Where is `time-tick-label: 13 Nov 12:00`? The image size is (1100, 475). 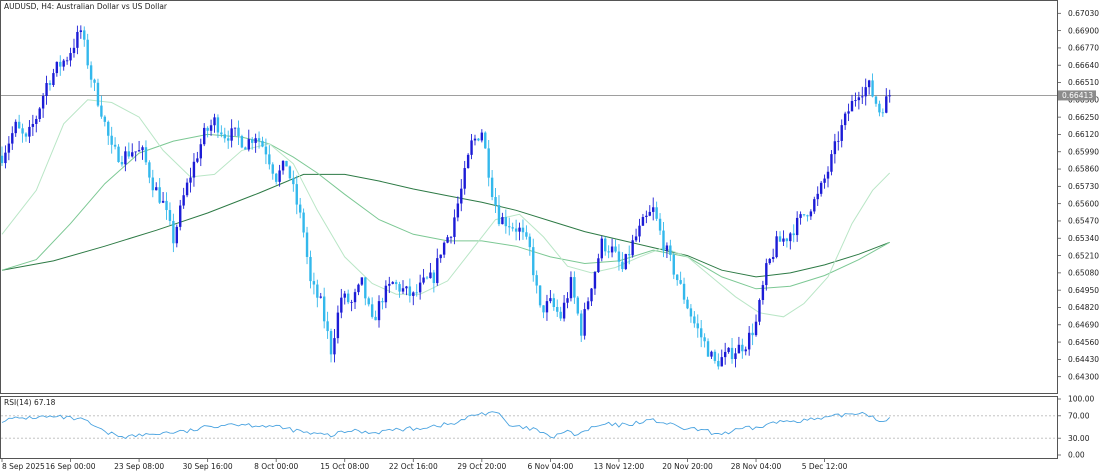
time-tick-label: 13 Nov 12:00 is located at coordinates (619, 466).